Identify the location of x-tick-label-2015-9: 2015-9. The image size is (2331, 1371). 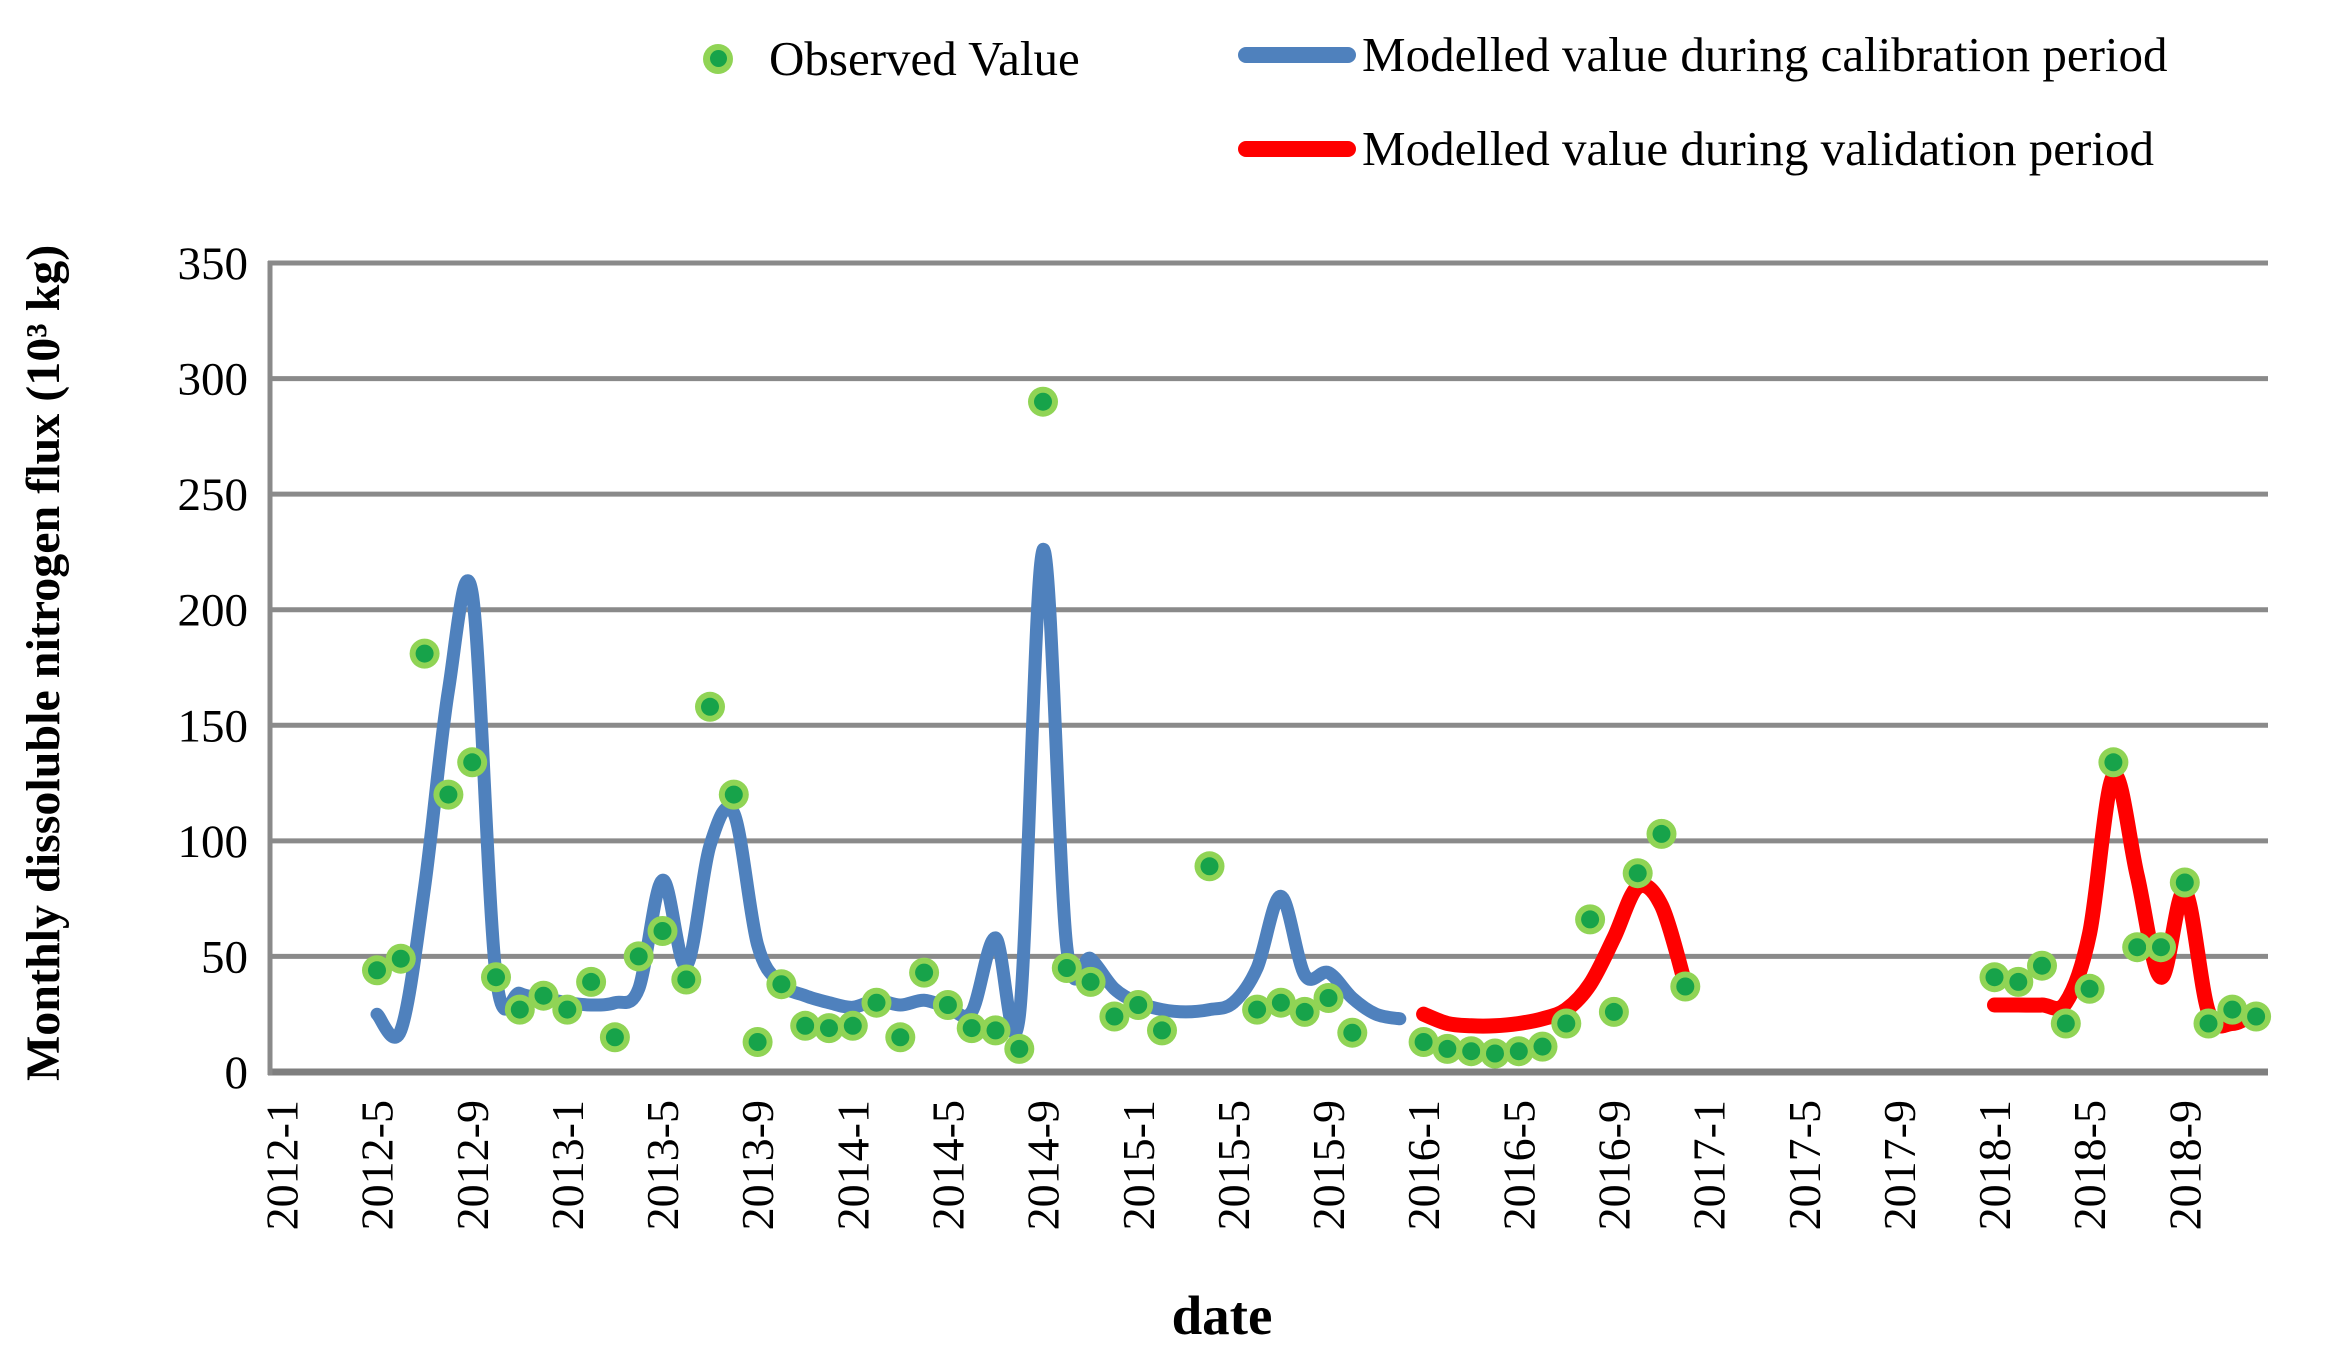
(1328, 1165).